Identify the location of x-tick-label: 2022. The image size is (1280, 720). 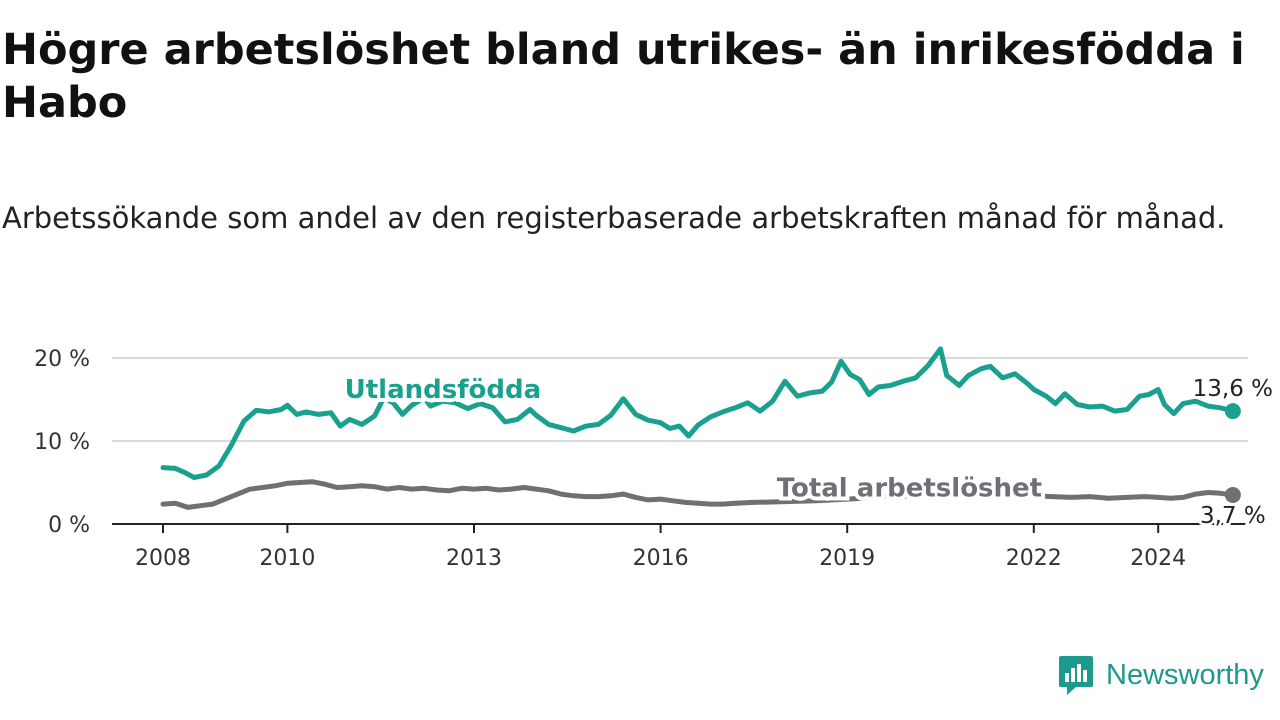
(1034, 558).